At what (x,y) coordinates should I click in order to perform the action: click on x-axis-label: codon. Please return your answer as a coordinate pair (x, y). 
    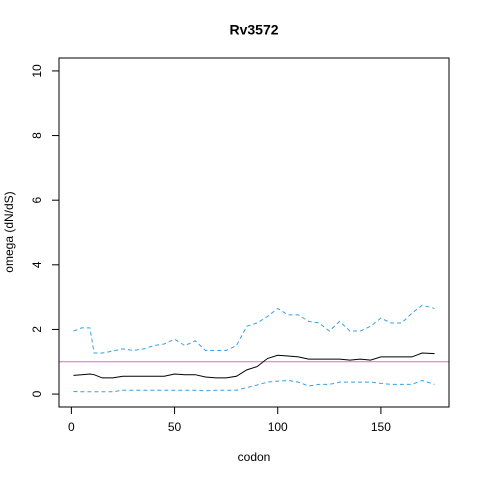
    Looking at the image, I should click on (254, 457).